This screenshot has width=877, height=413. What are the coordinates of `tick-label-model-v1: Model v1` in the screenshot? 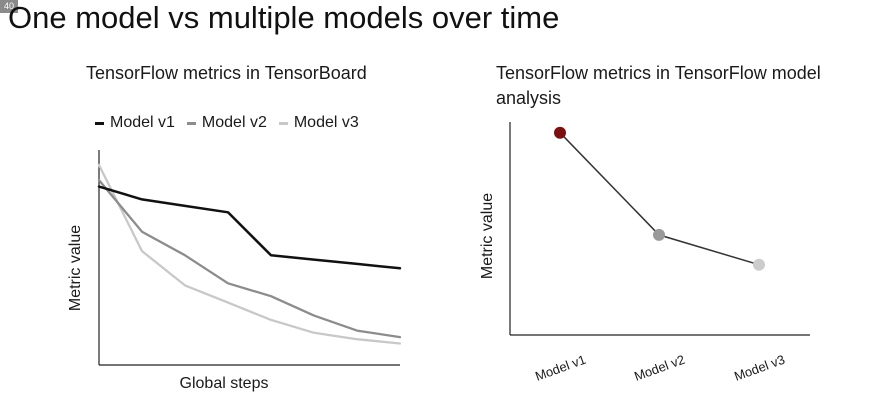 It's located at (560, 368).